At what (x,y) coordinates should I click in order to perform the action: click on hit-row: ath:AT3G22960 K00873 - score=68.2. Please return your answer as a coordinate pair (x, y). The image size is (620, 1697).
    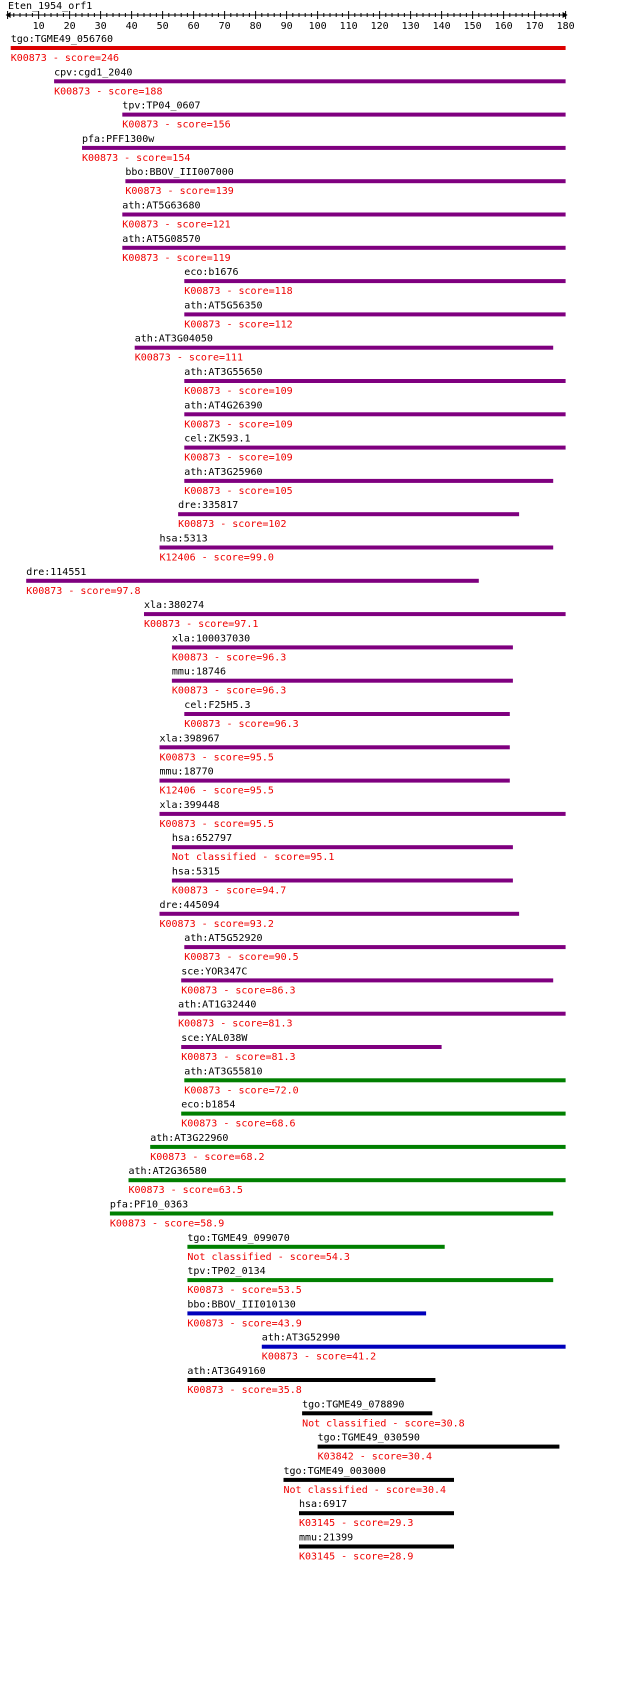
    Looking at the image, I should click on (358, 1148).